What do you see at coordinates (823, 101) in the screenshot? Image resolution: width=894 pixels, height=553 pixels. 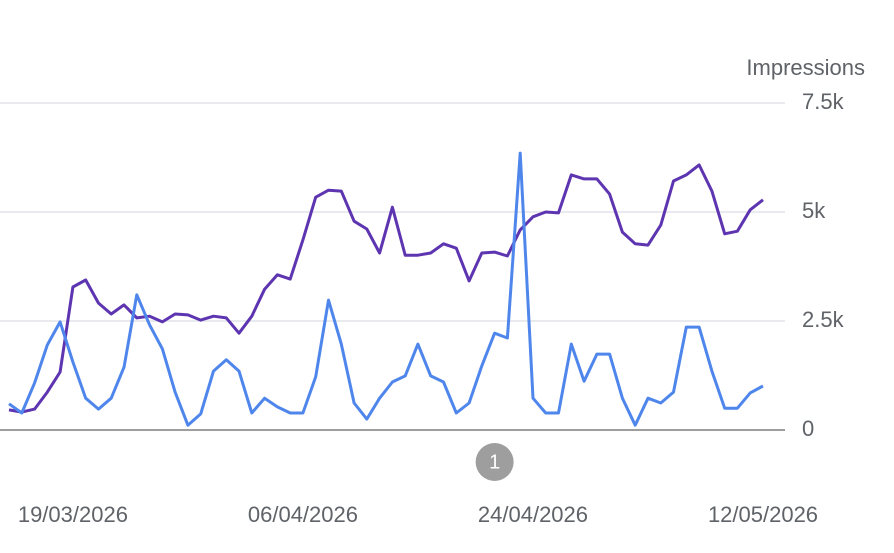 I see `y-tick-label: 7.5k` at bounding box center [823, 101].